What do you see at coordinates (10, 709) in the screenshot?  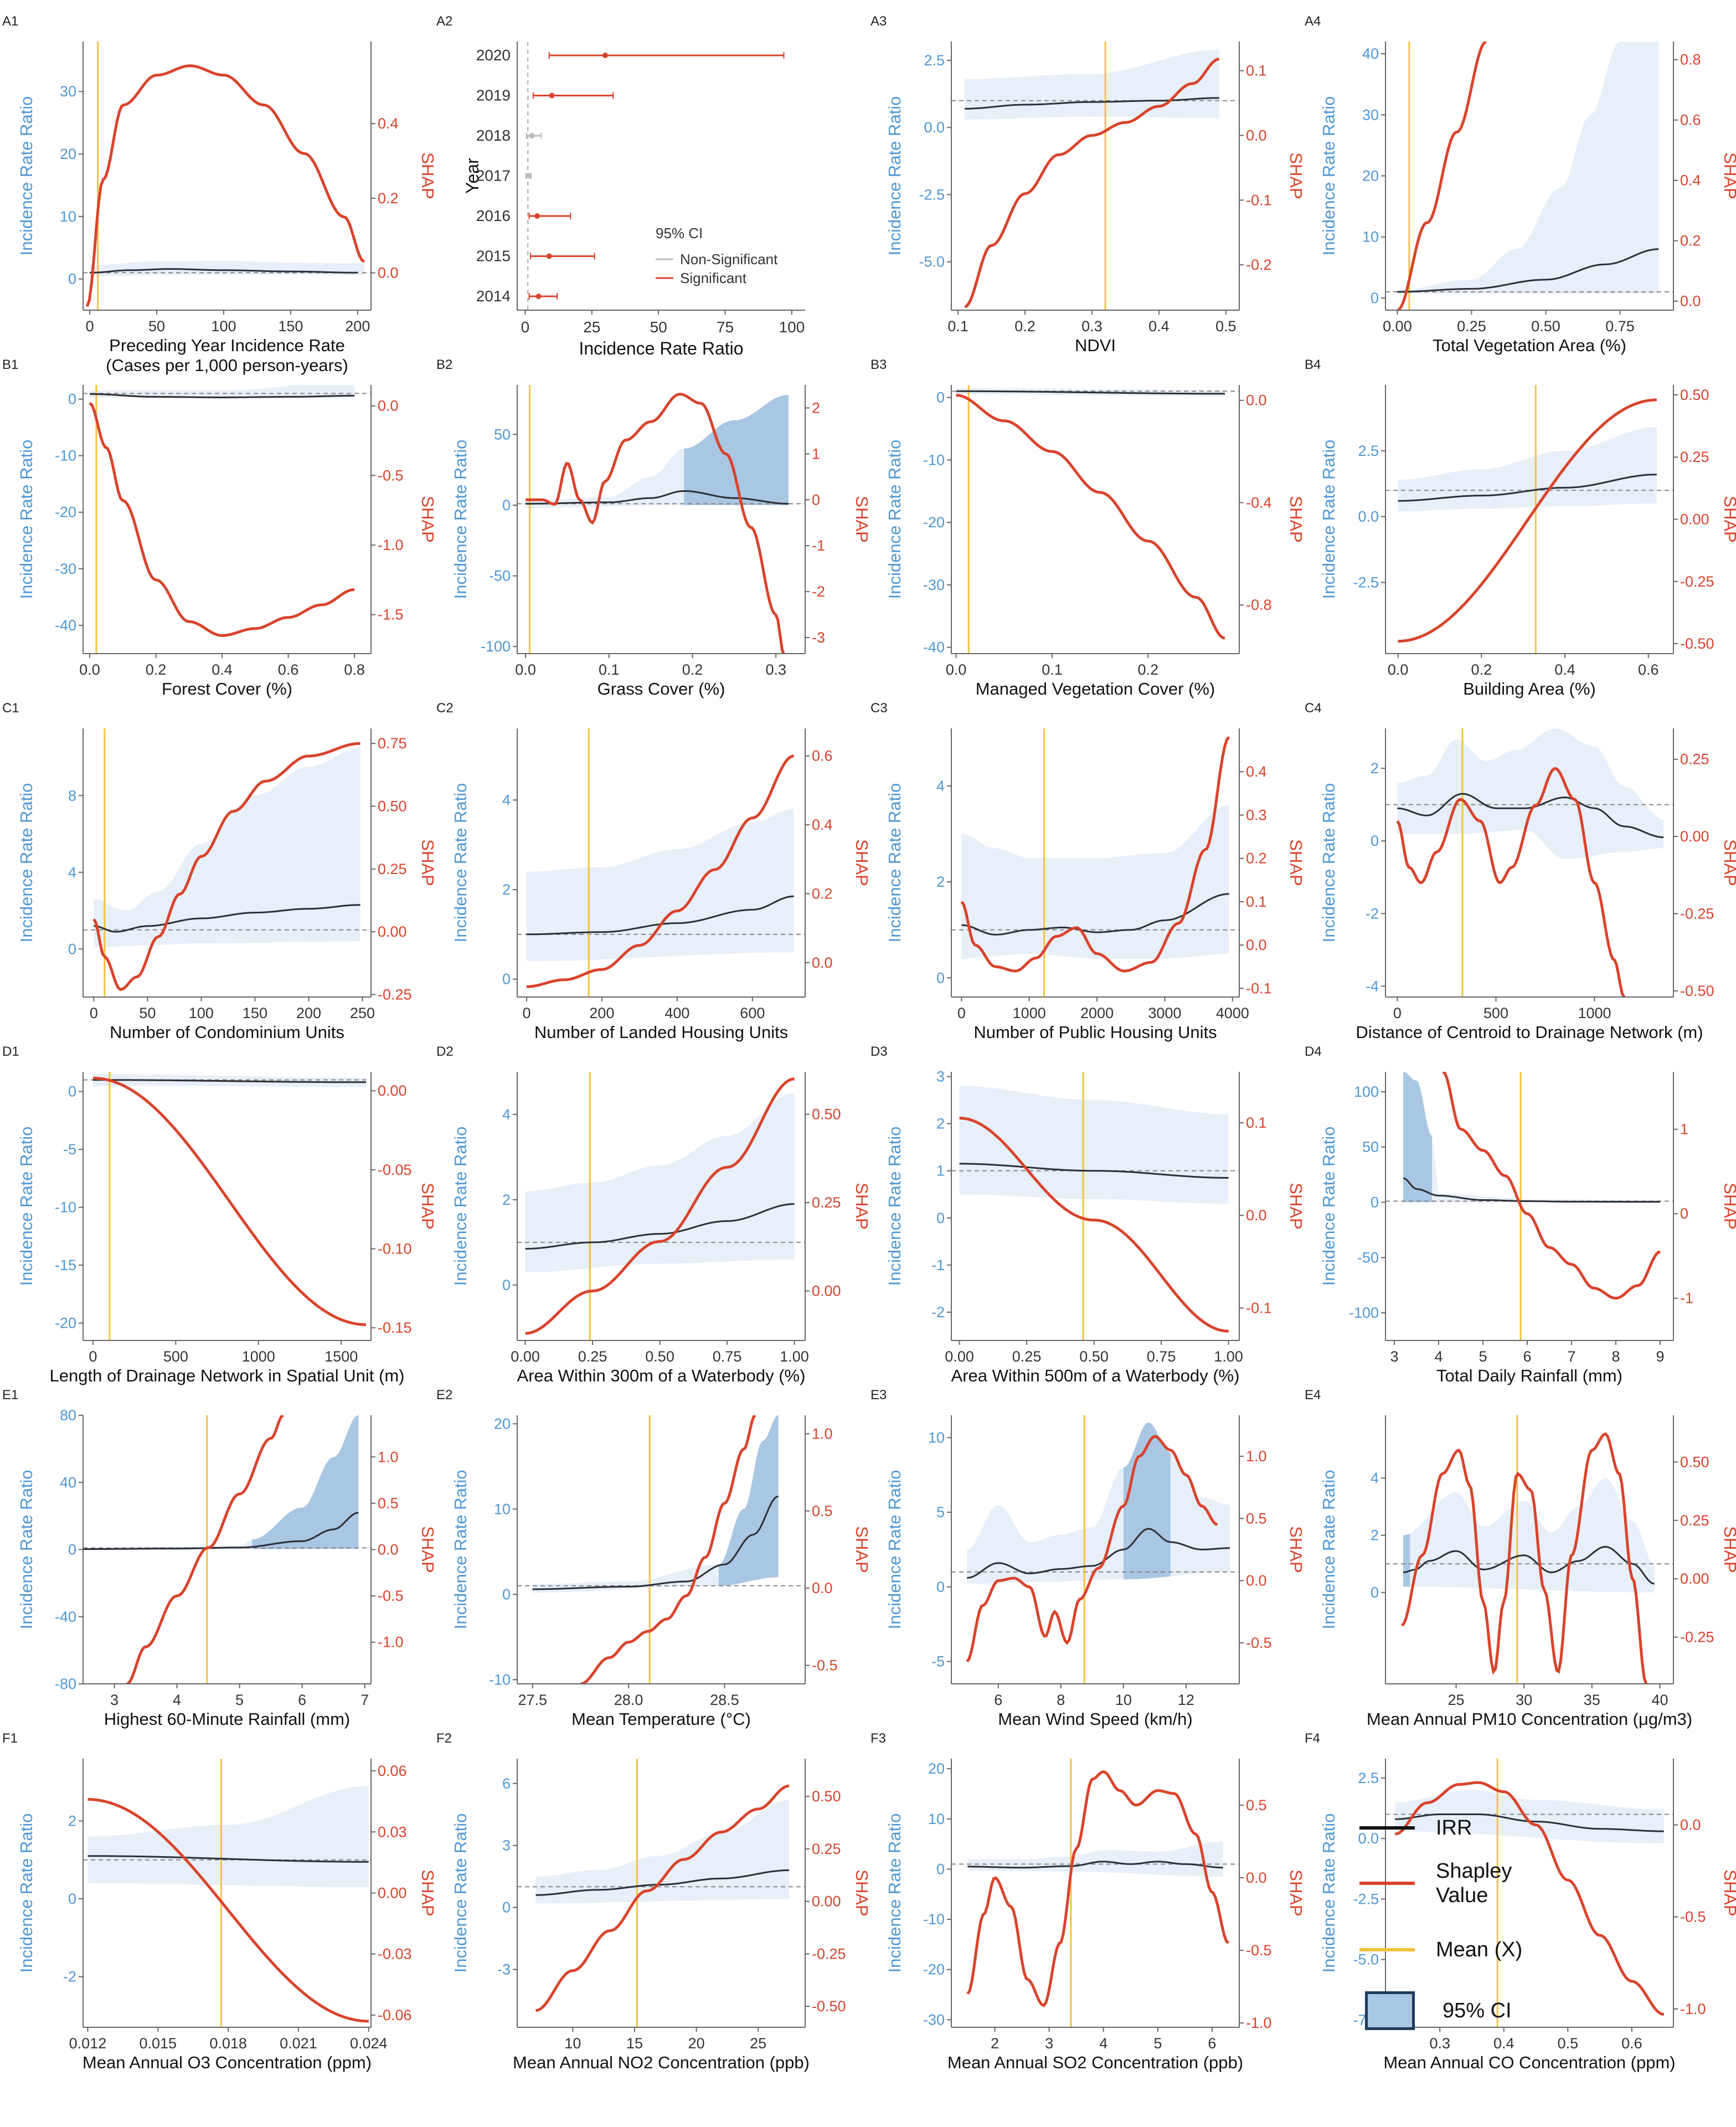 I see `panel-tag: C1` at bounding box center [10, 709].